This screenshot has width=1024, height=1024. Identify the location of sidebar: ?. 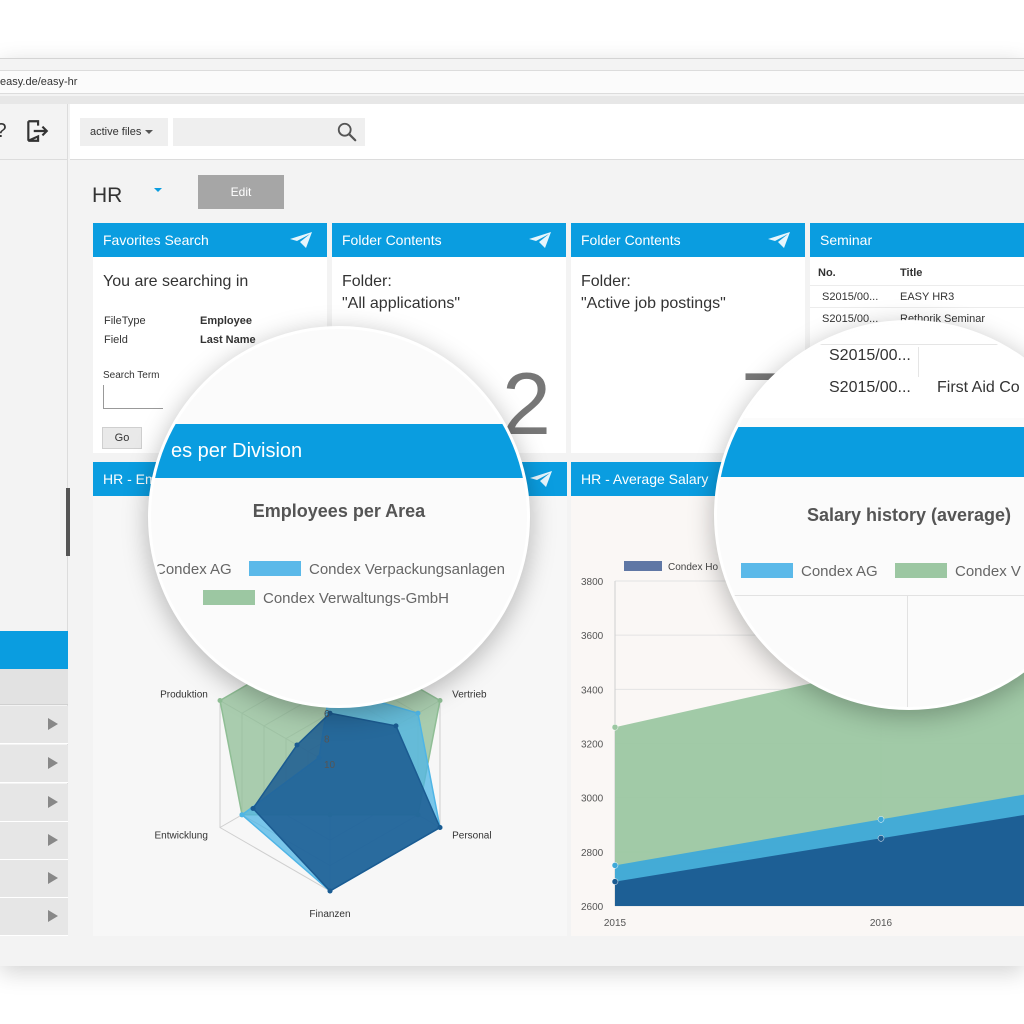
(35, 520).